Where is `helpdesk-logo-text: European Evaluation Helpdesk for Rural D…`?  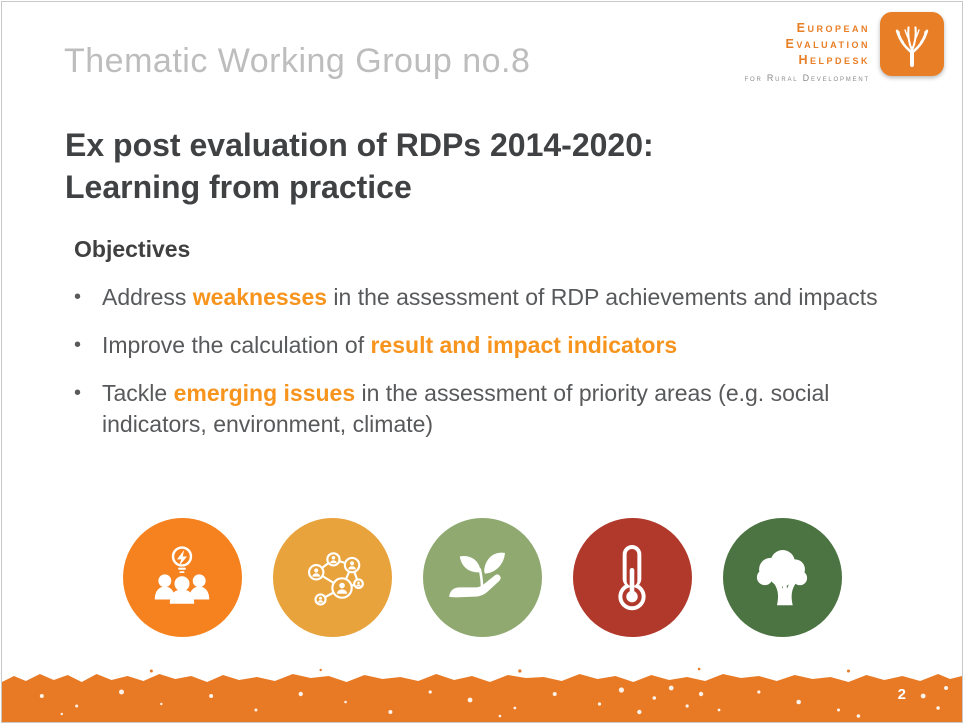 helpdesk-logo-text: European Evaluation Helpdesk for Rural D… is located at coordinates (807, 47).